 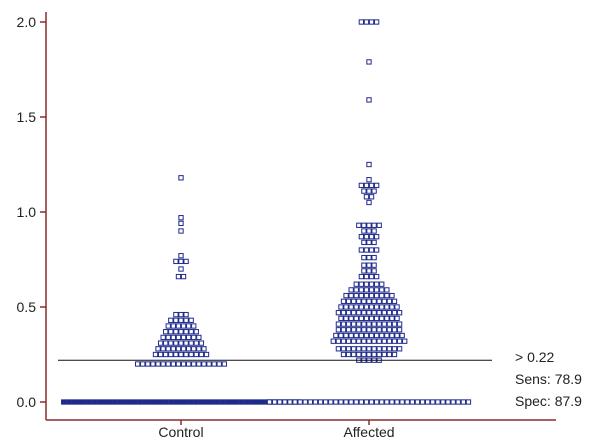 I want to click on category-label-control: Control, so click(x=180, y=431).